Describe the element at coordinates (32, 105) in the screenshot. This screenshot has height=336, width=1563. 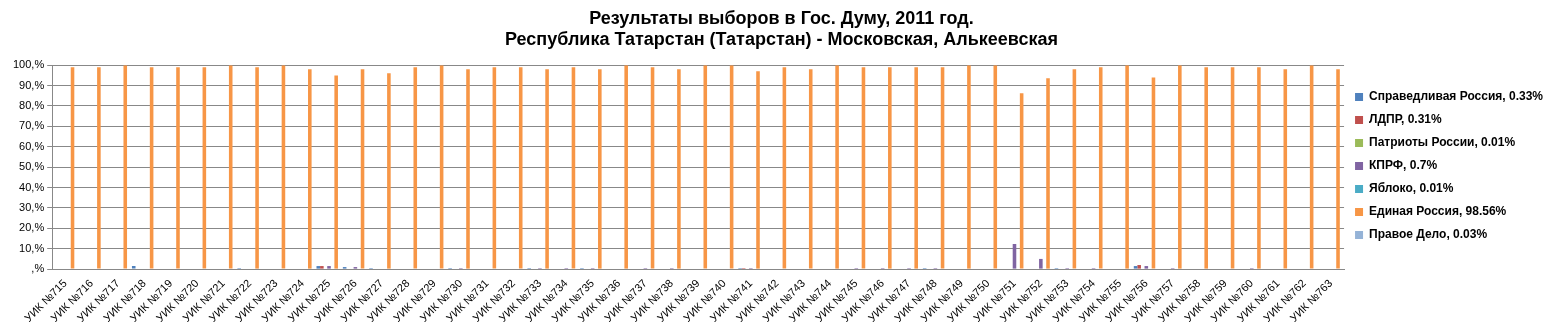
I see `y-tick-label: 80,%` at that location.